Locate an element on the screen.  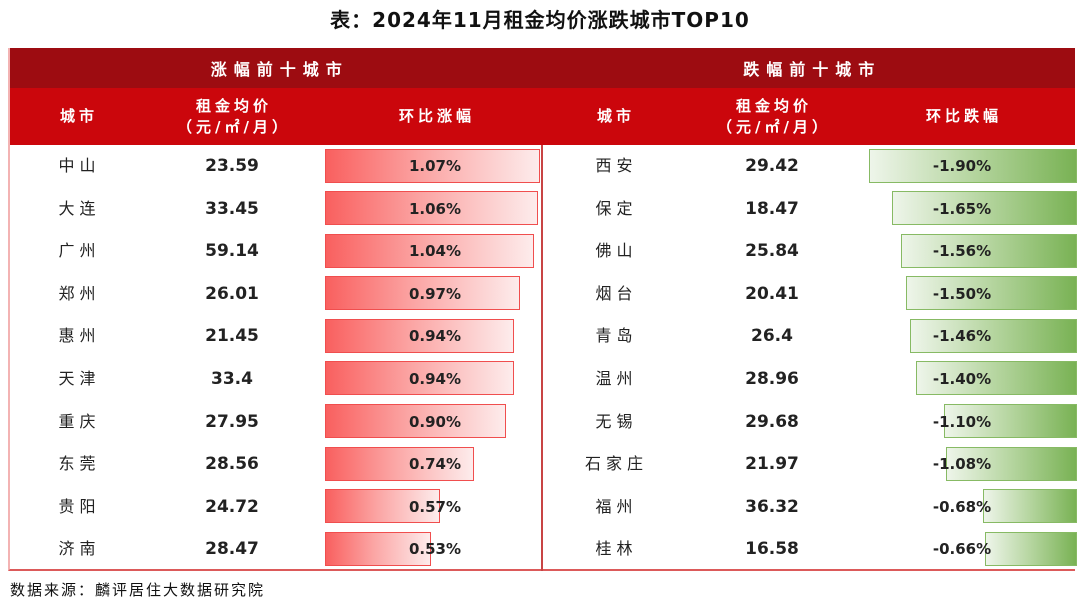
gainer-city-cell: 东莞 is located at coordinates (79, 464).